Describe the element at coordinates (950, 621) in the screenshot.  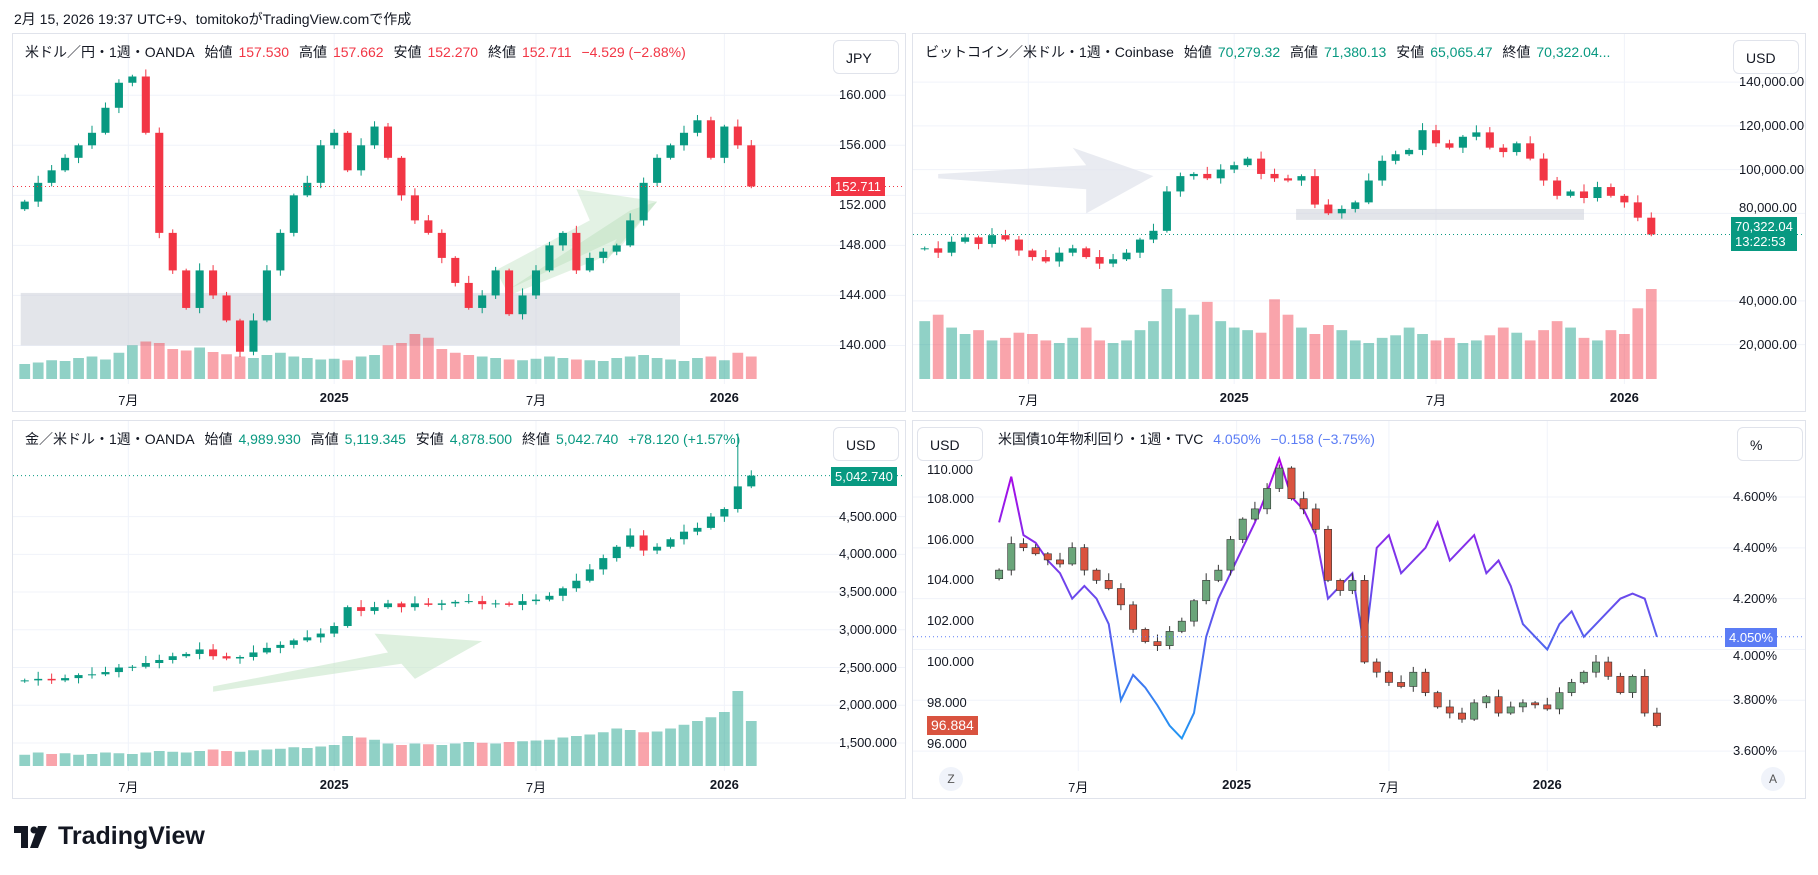
I see `left-price-axis-label: 102.000` at that location.